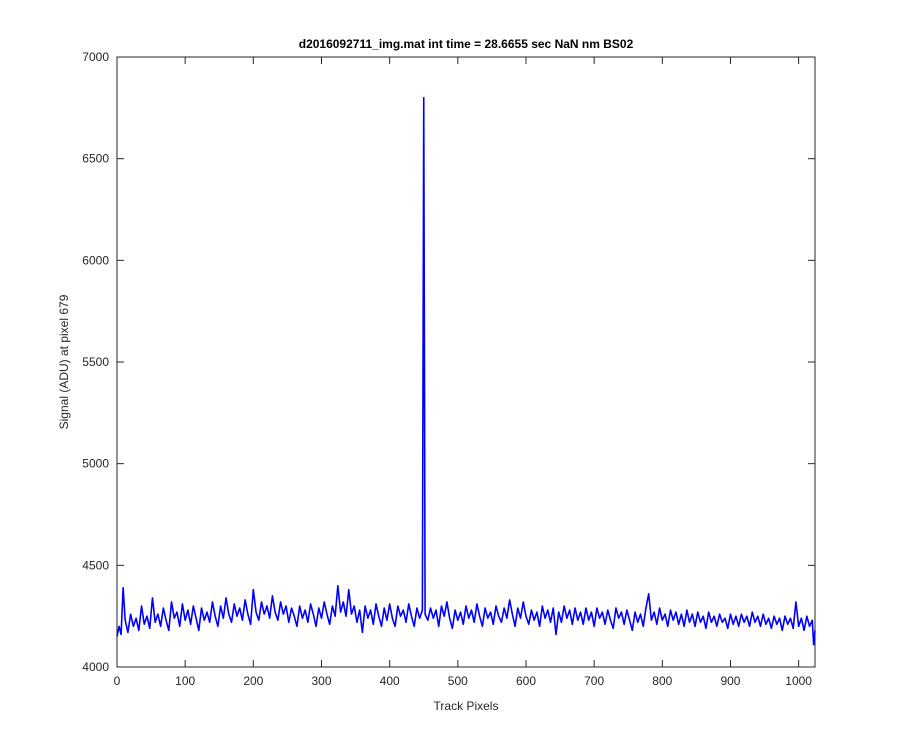 Image resolution: width=900 pixels, height=755 pixels. What do you see at coordinates (798, 681) in the screenshot?
I see `x-tick-label: 1000` at bounding box center [798, 681].